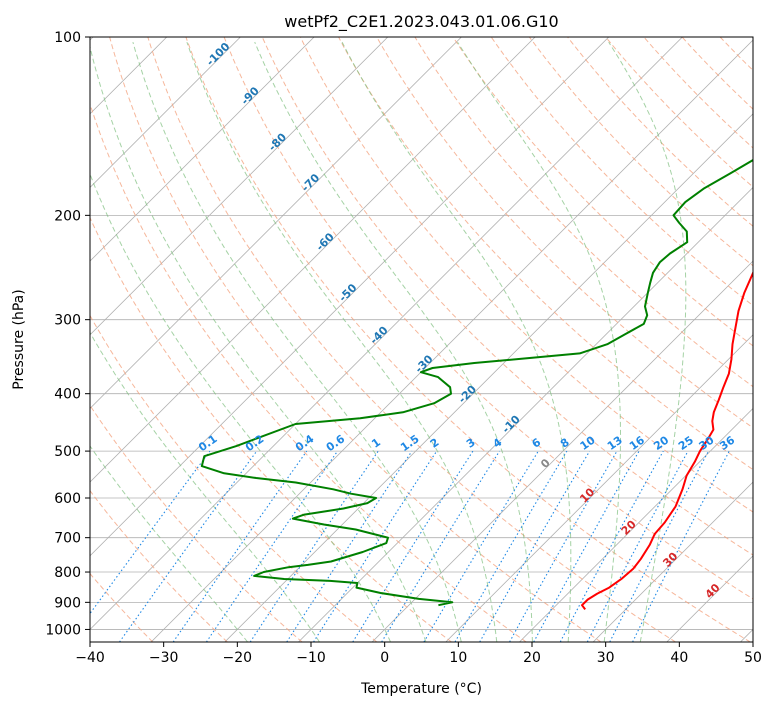 This screenshot has height=708, width=775. What do you see at coordinates (435, 443) in the screenshot?
I see `mixing-ratio-label: 2` at bounding box center [435, 443].